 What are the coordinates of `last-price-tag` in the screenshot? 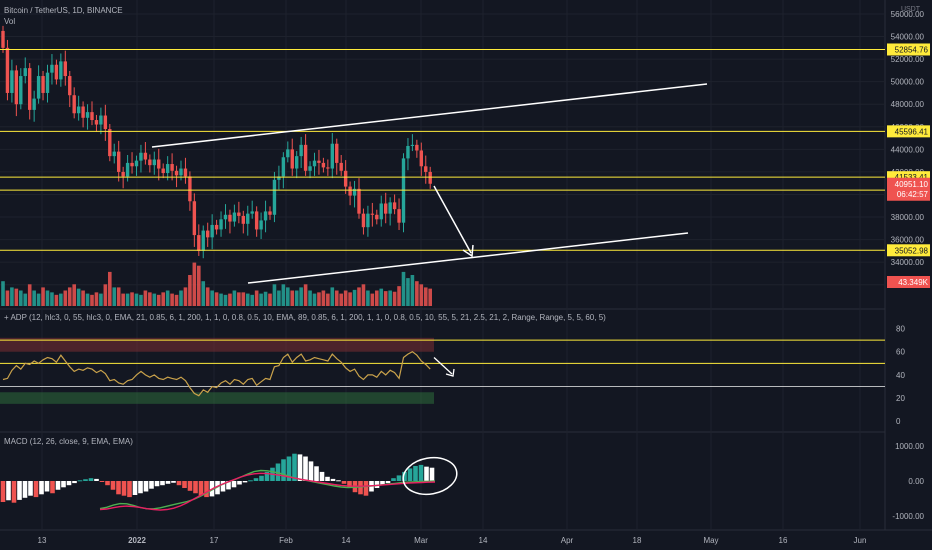 It's located at (908, 189).